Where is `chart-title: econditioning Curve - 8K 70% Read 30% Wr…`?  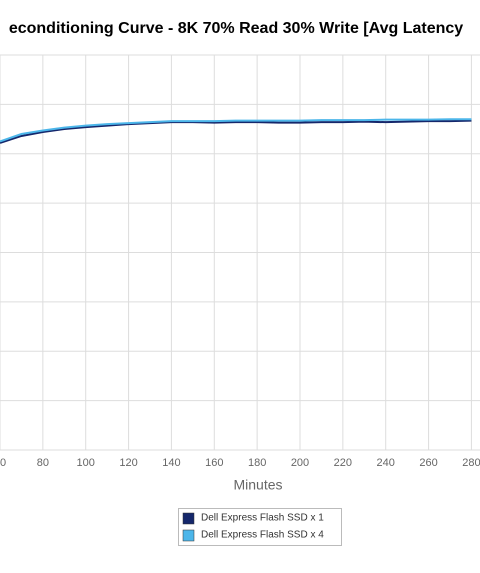
chart-title: econditioning Curve - 8K 70% Read 30% Wr… is located at coordinates (236, 28).